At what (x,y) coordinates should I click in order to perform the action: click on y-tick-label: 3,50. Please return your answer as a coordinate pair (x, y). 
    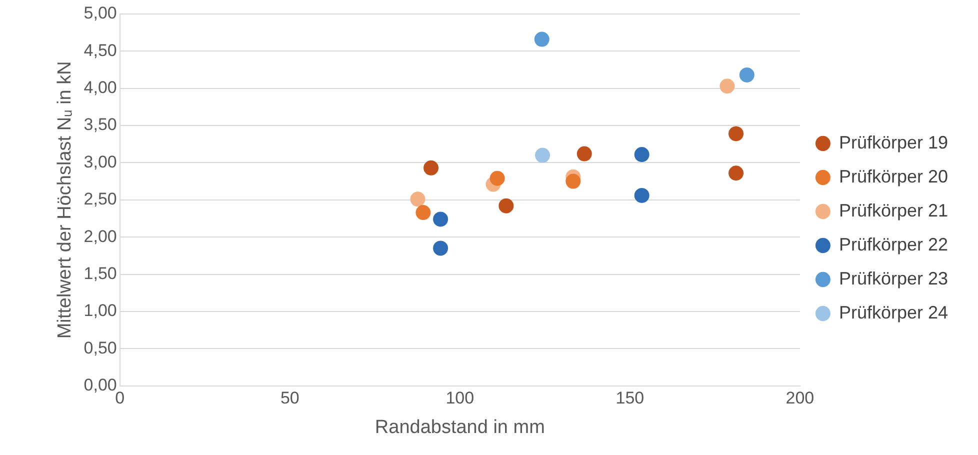
    Looking at the image, I should click on (100, 124).